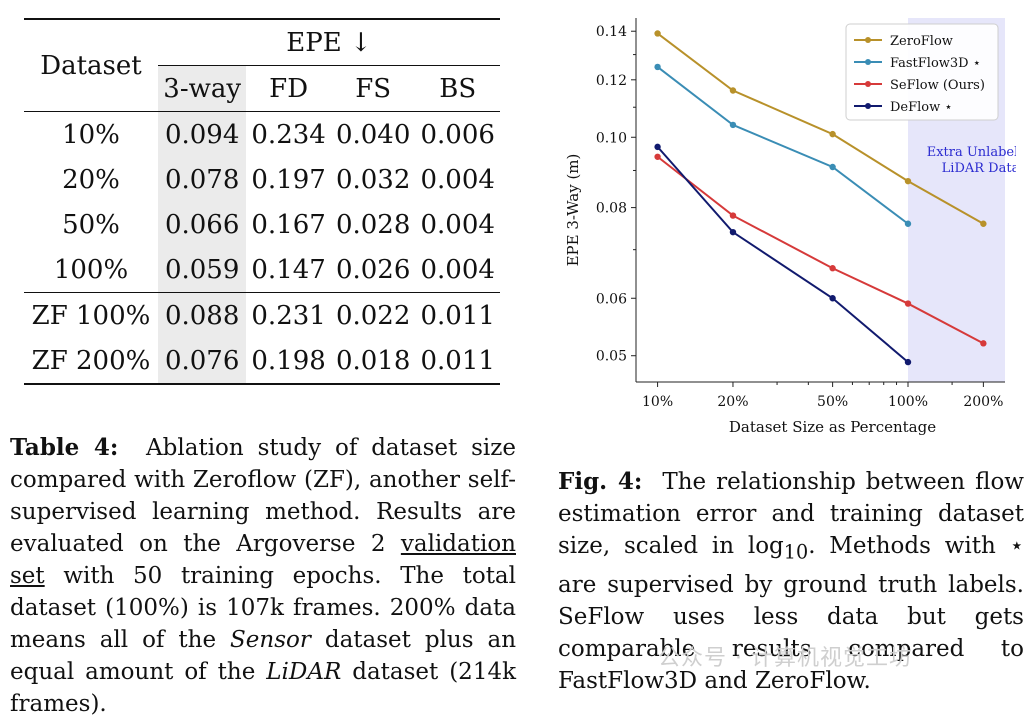 This screenshot has width=1034, height=720. I want to click on cell-fs: 0.026, so click(373, 269).